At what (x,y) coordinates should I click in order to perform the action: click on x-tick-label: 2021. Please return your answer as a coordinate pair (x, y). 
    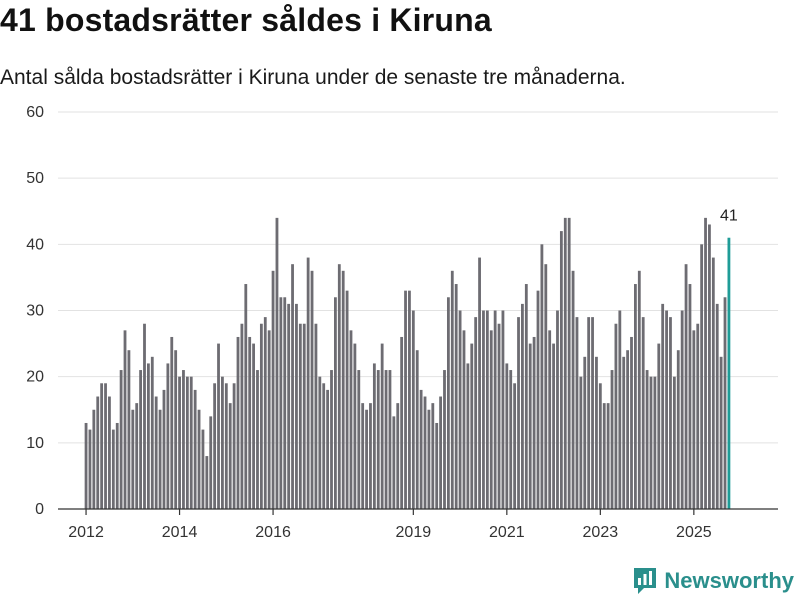
    Looking at the image, I should click on (507, 532).